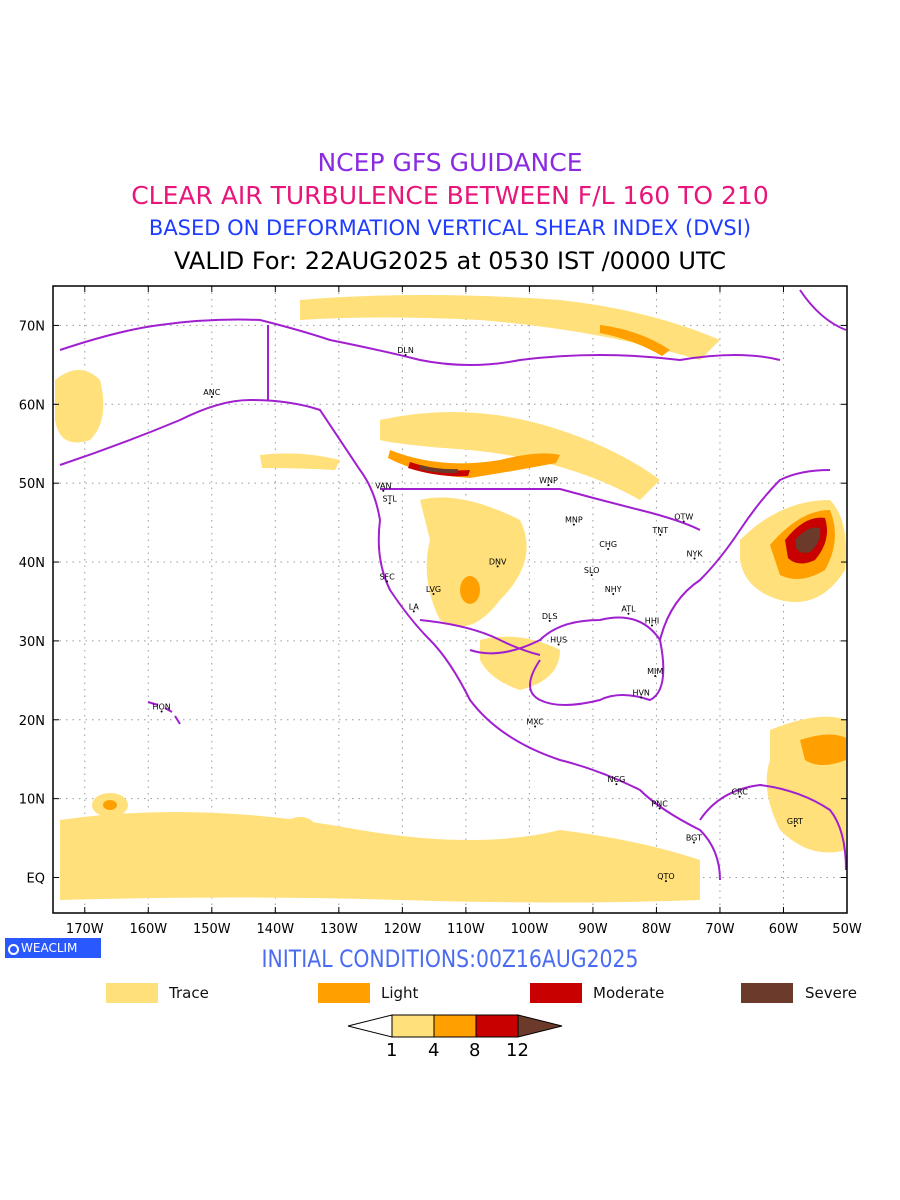  I want to click on city-dot-hus, so click(558, 644).